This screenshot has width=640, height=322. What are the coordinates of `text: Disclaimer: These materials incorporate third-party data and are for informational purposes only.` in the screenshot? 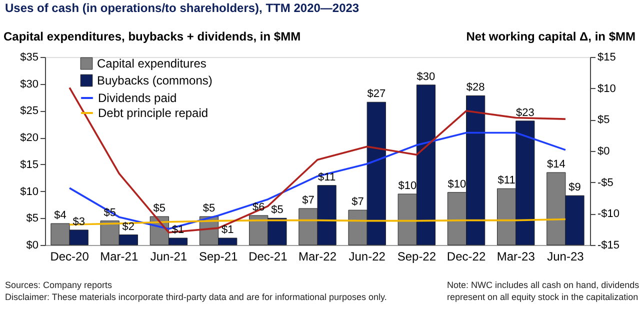 It's located at (196, 297).